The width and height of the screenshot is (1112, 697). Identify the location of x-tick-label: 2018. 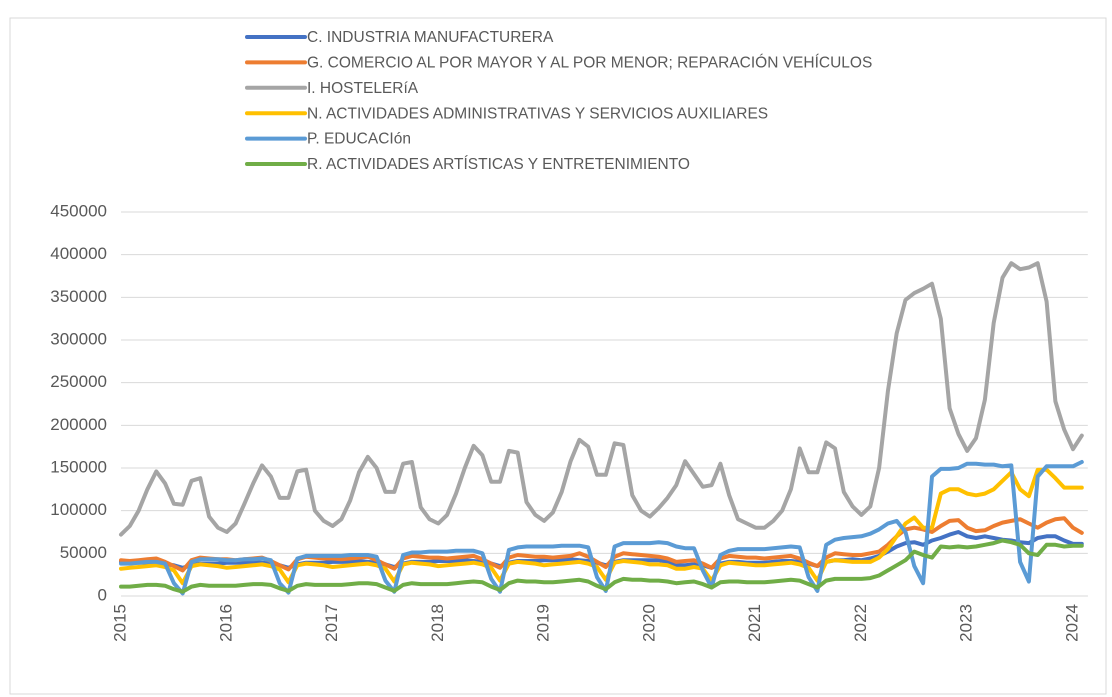
(437, 623).